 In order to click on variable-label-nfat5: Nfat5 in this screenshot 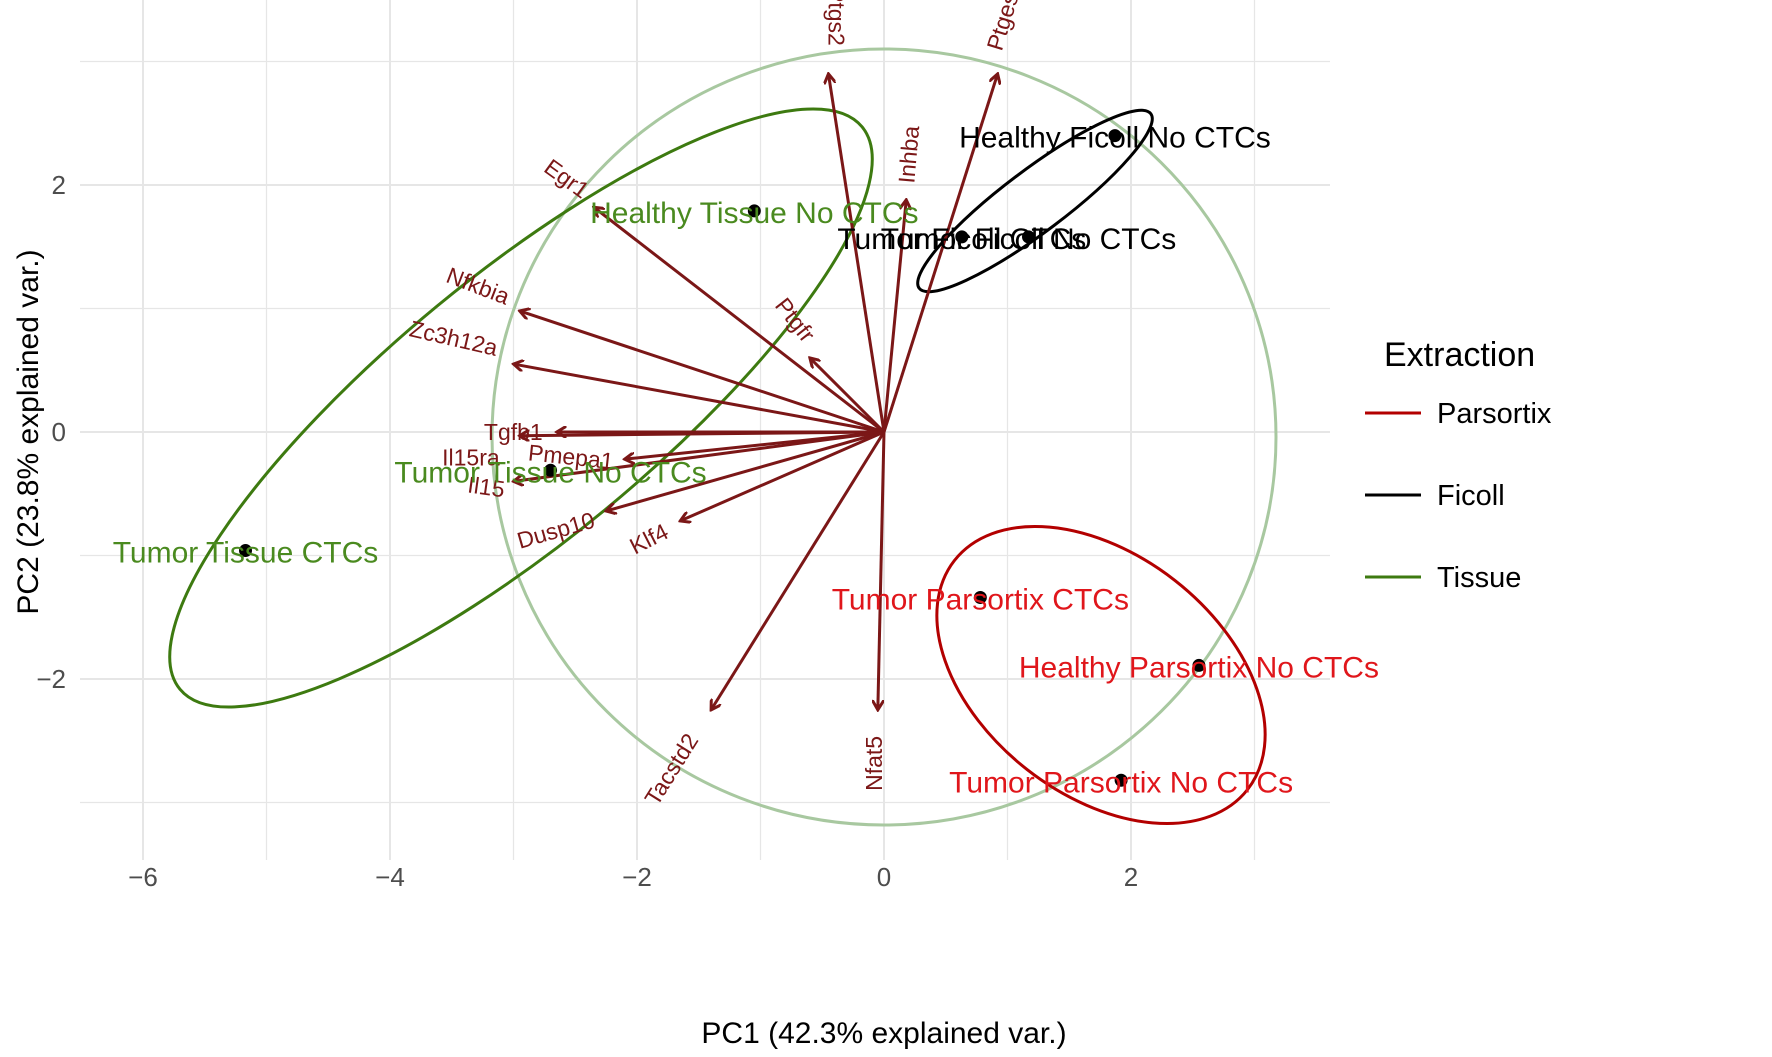, I will do `click(874, 763)`.